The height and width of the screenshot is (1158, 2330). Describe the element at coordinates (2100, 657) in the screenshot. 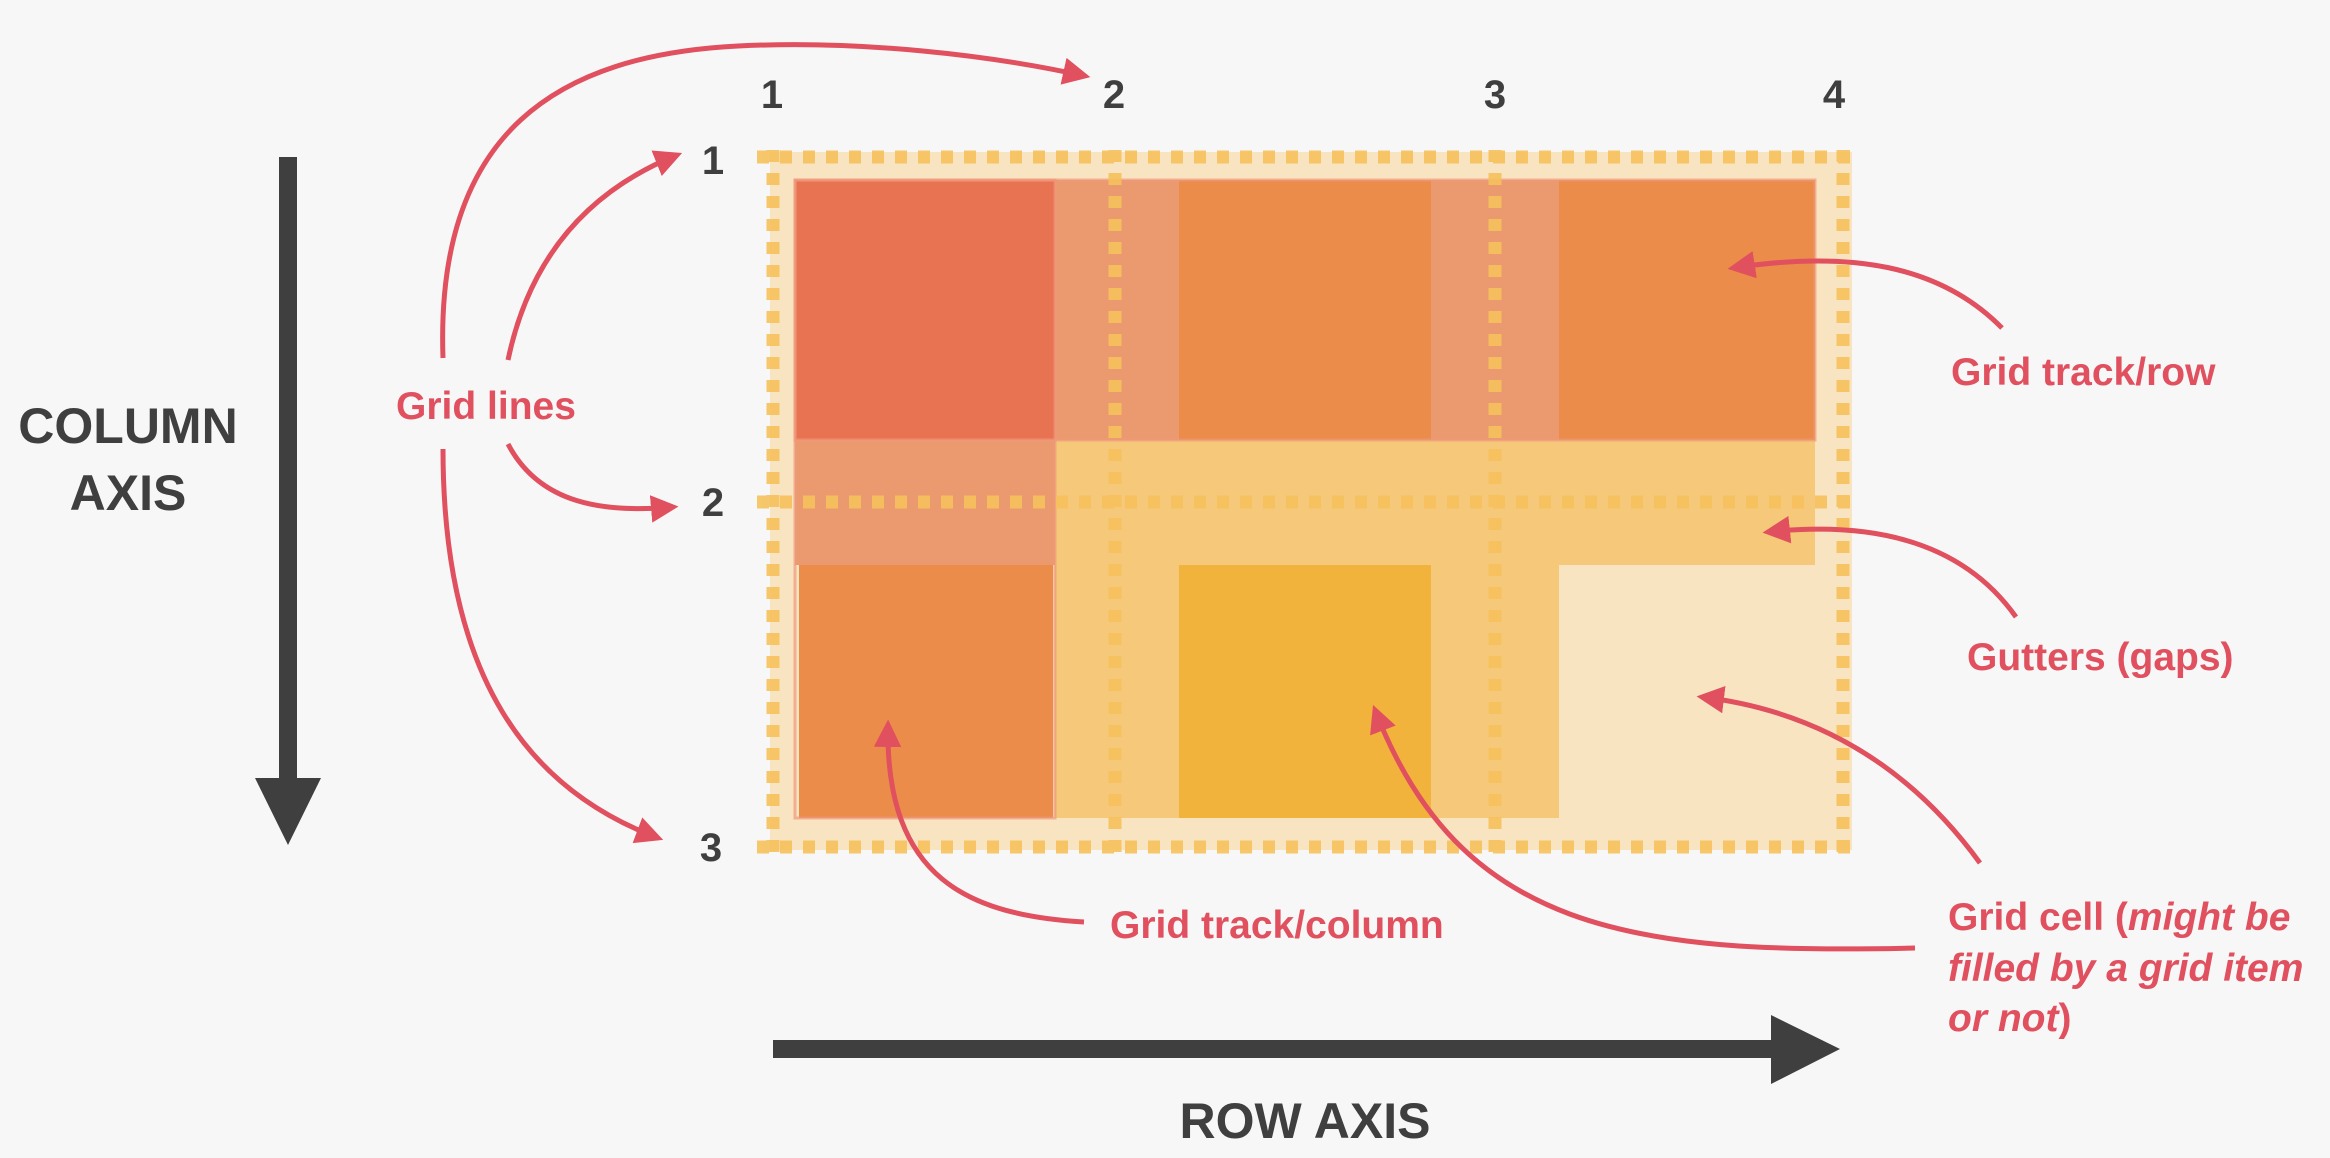

I see `gutters-label: Gutters (gaps)` at that location.